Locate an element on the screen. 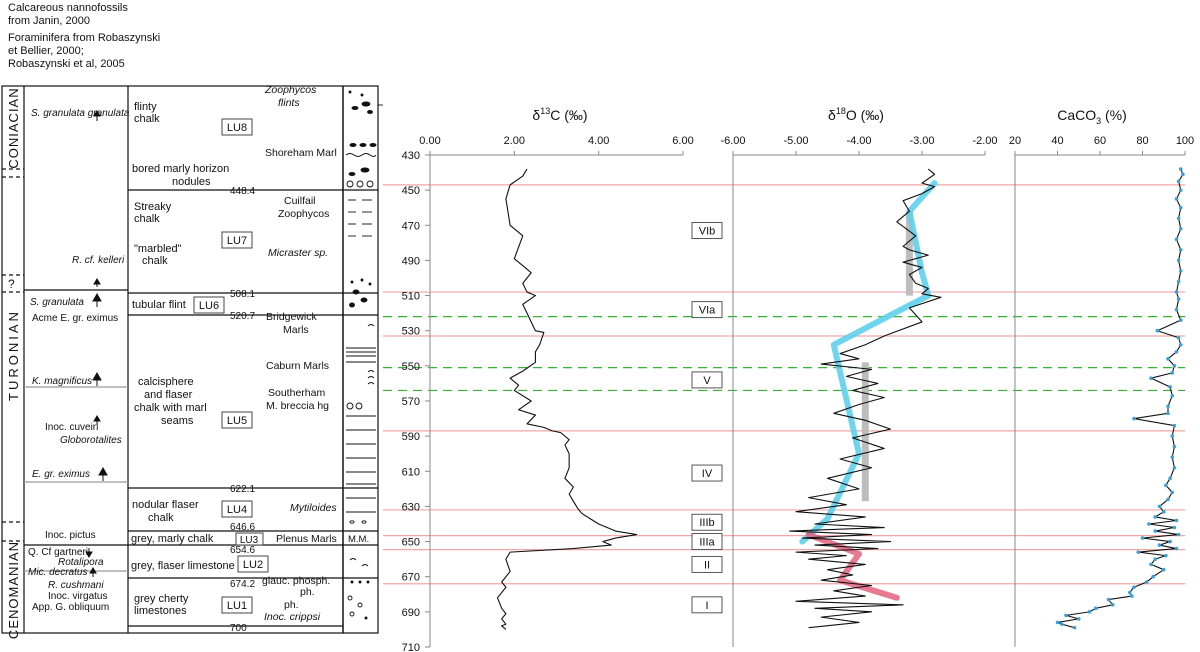 This screenshot has width=1200, height=652. event-label: M. breccia hg is located at coordinates (297, 406).